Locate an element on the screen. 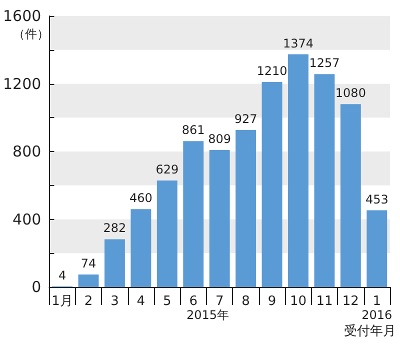  data-label: 460 is located at coordinates (140, 198).